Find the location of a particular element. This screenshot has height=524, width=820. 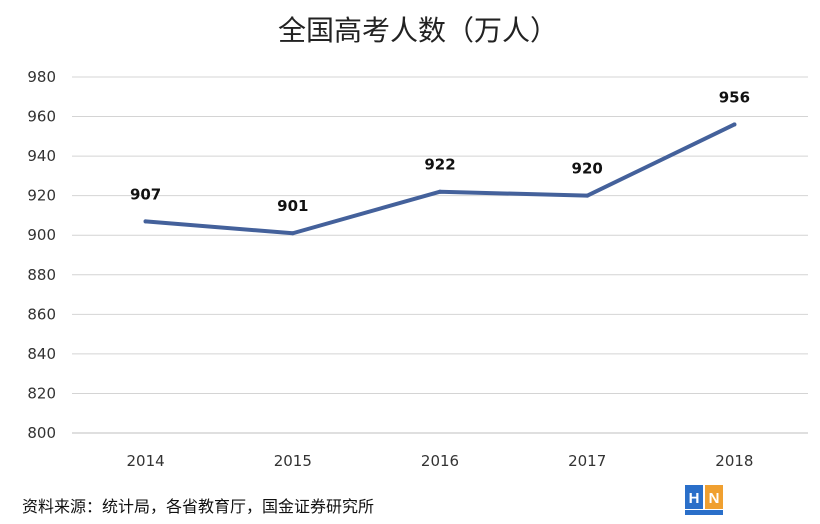

data-label: 901 is located at coordinates (292, 206).